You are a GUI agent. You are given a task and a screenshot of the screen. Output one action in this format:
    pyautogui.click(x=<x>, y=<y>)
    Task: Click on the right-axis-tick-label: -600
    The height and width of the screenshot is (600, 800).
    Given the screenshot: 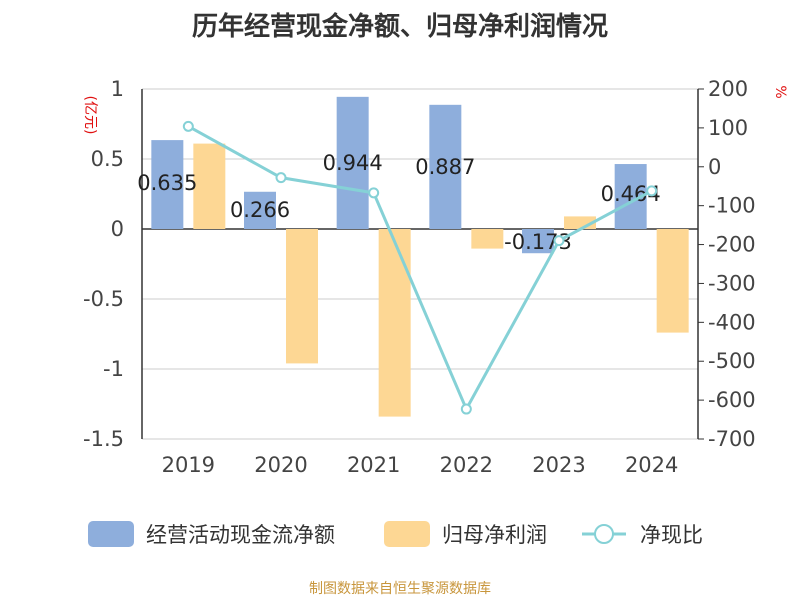 What is the action you would take?
    pyautogui.click(x=732, y=400)
    